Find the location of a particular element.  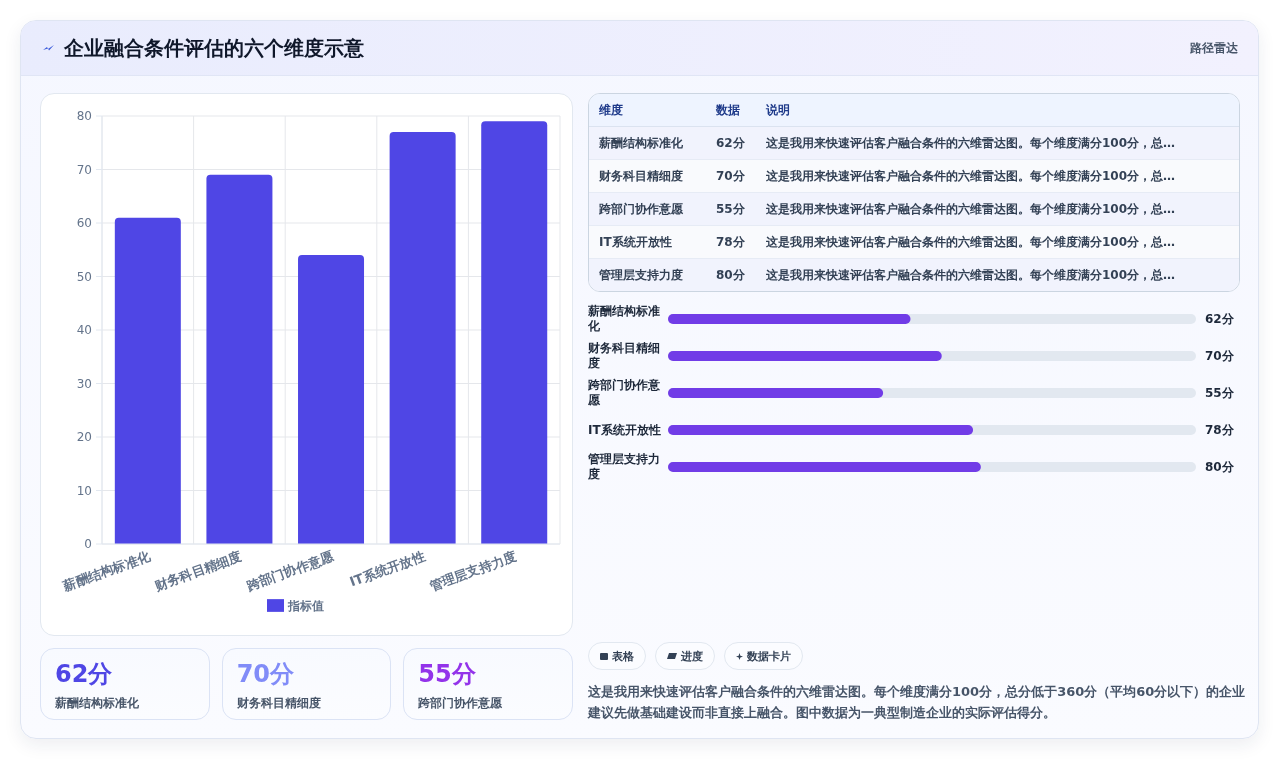

category-label: 表格 is located at coordinates (623, 656).